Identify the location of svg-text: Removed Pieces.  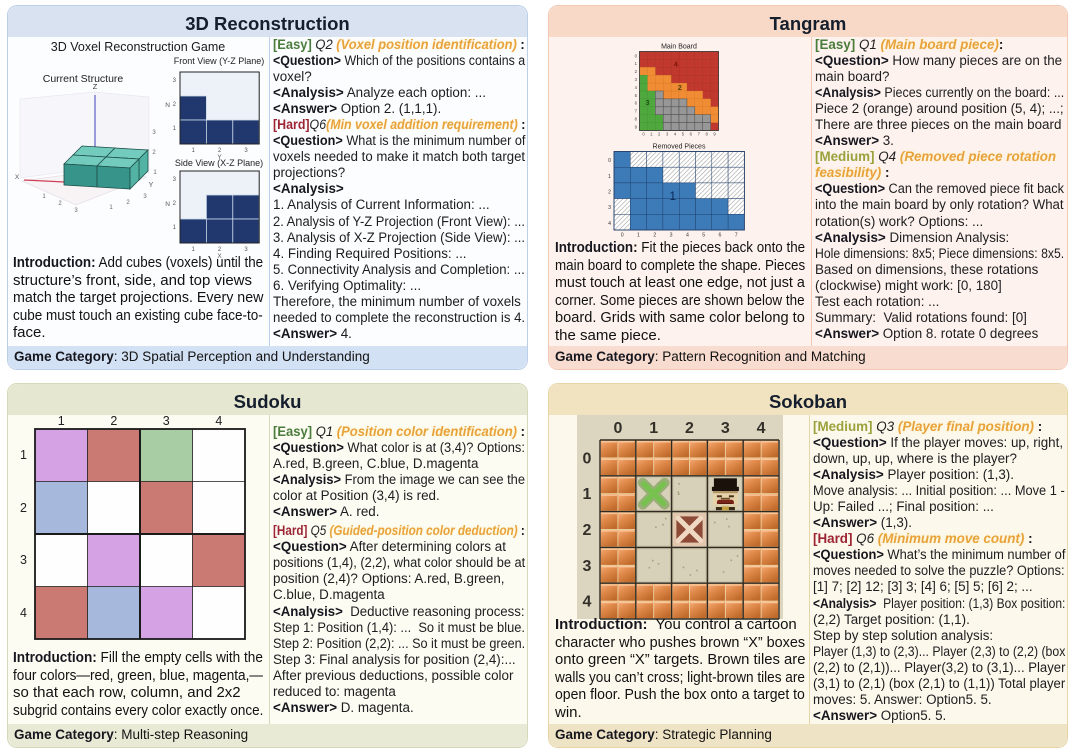
(679, 147).